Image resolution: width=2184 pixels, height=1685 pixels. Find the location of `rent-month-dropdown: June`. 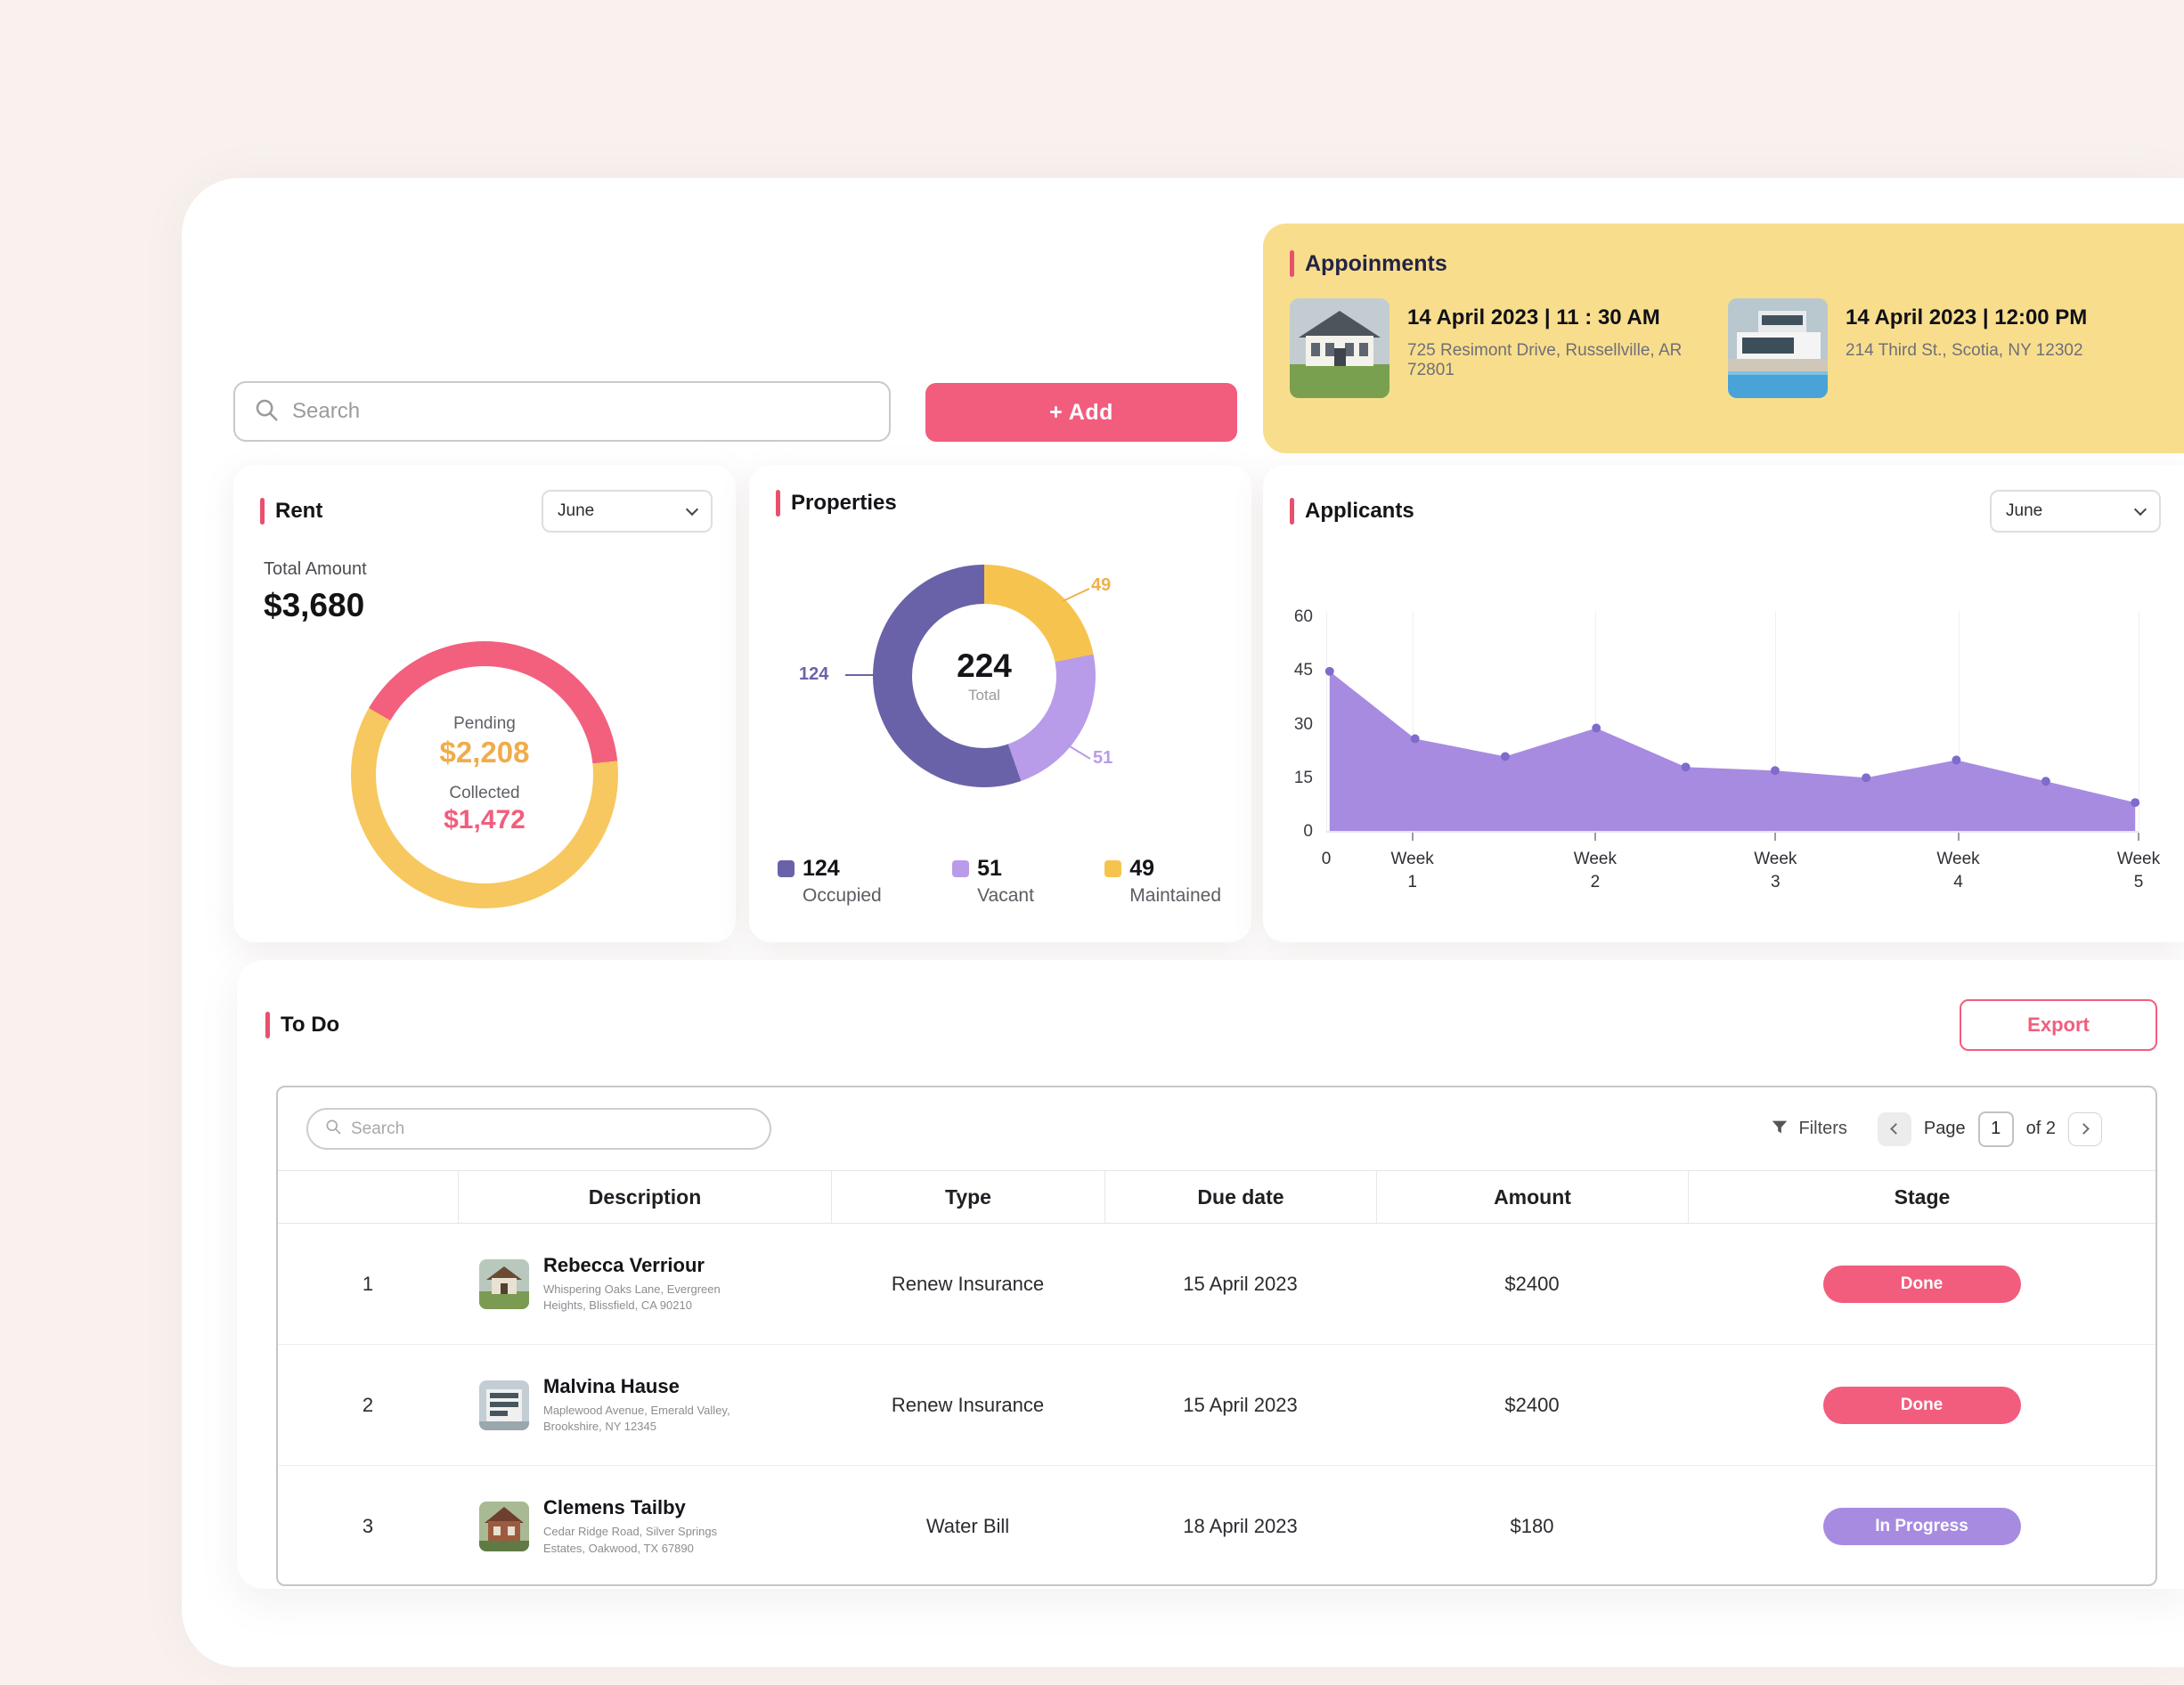

rent-month-dropdown: June is located at coordinates (627, 511).